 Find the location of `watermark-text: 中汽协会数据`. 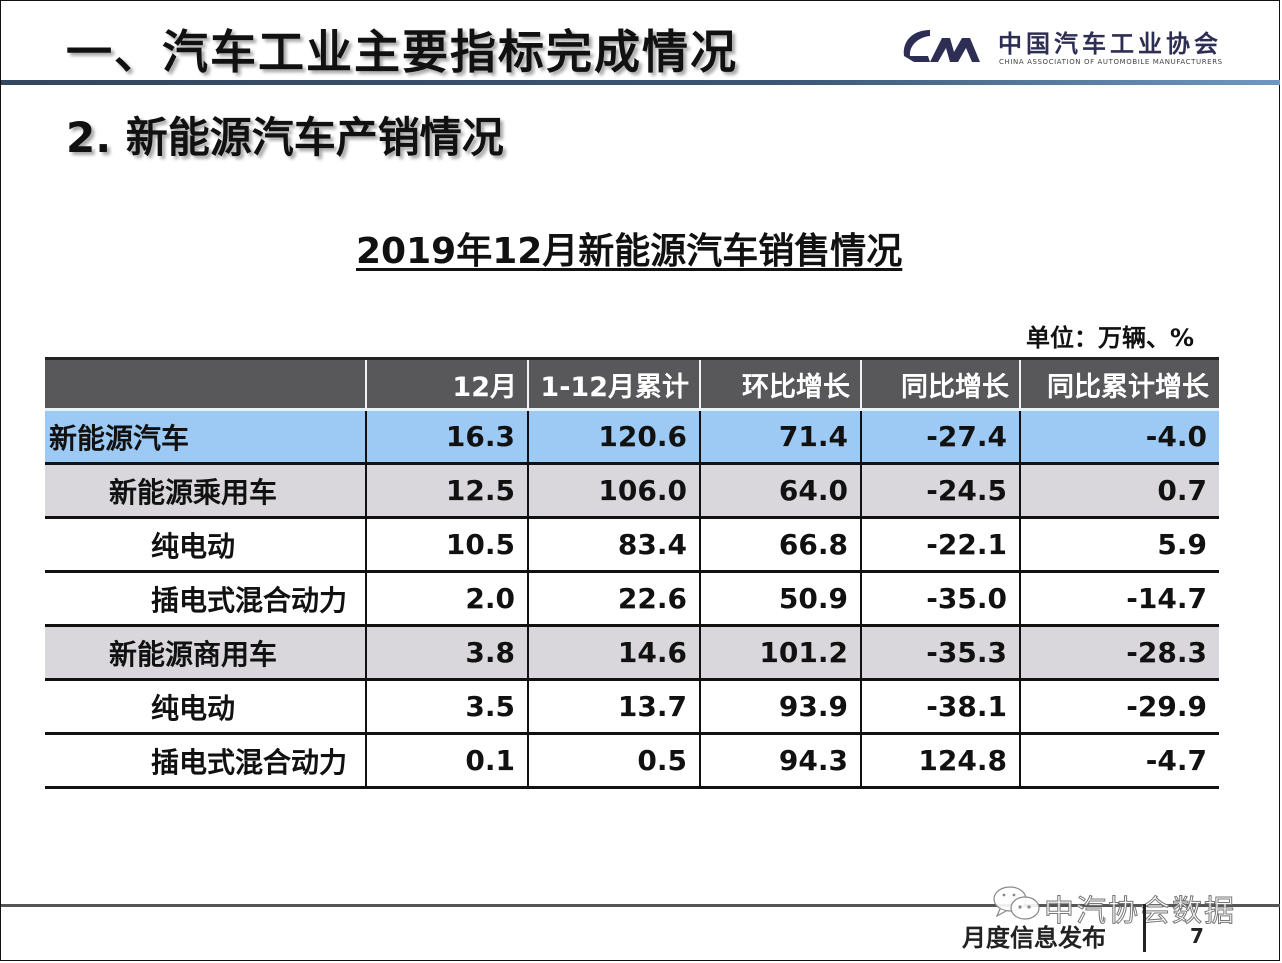

watermark-text: 中汽协会数据 is located at coordinates (1140, 912).